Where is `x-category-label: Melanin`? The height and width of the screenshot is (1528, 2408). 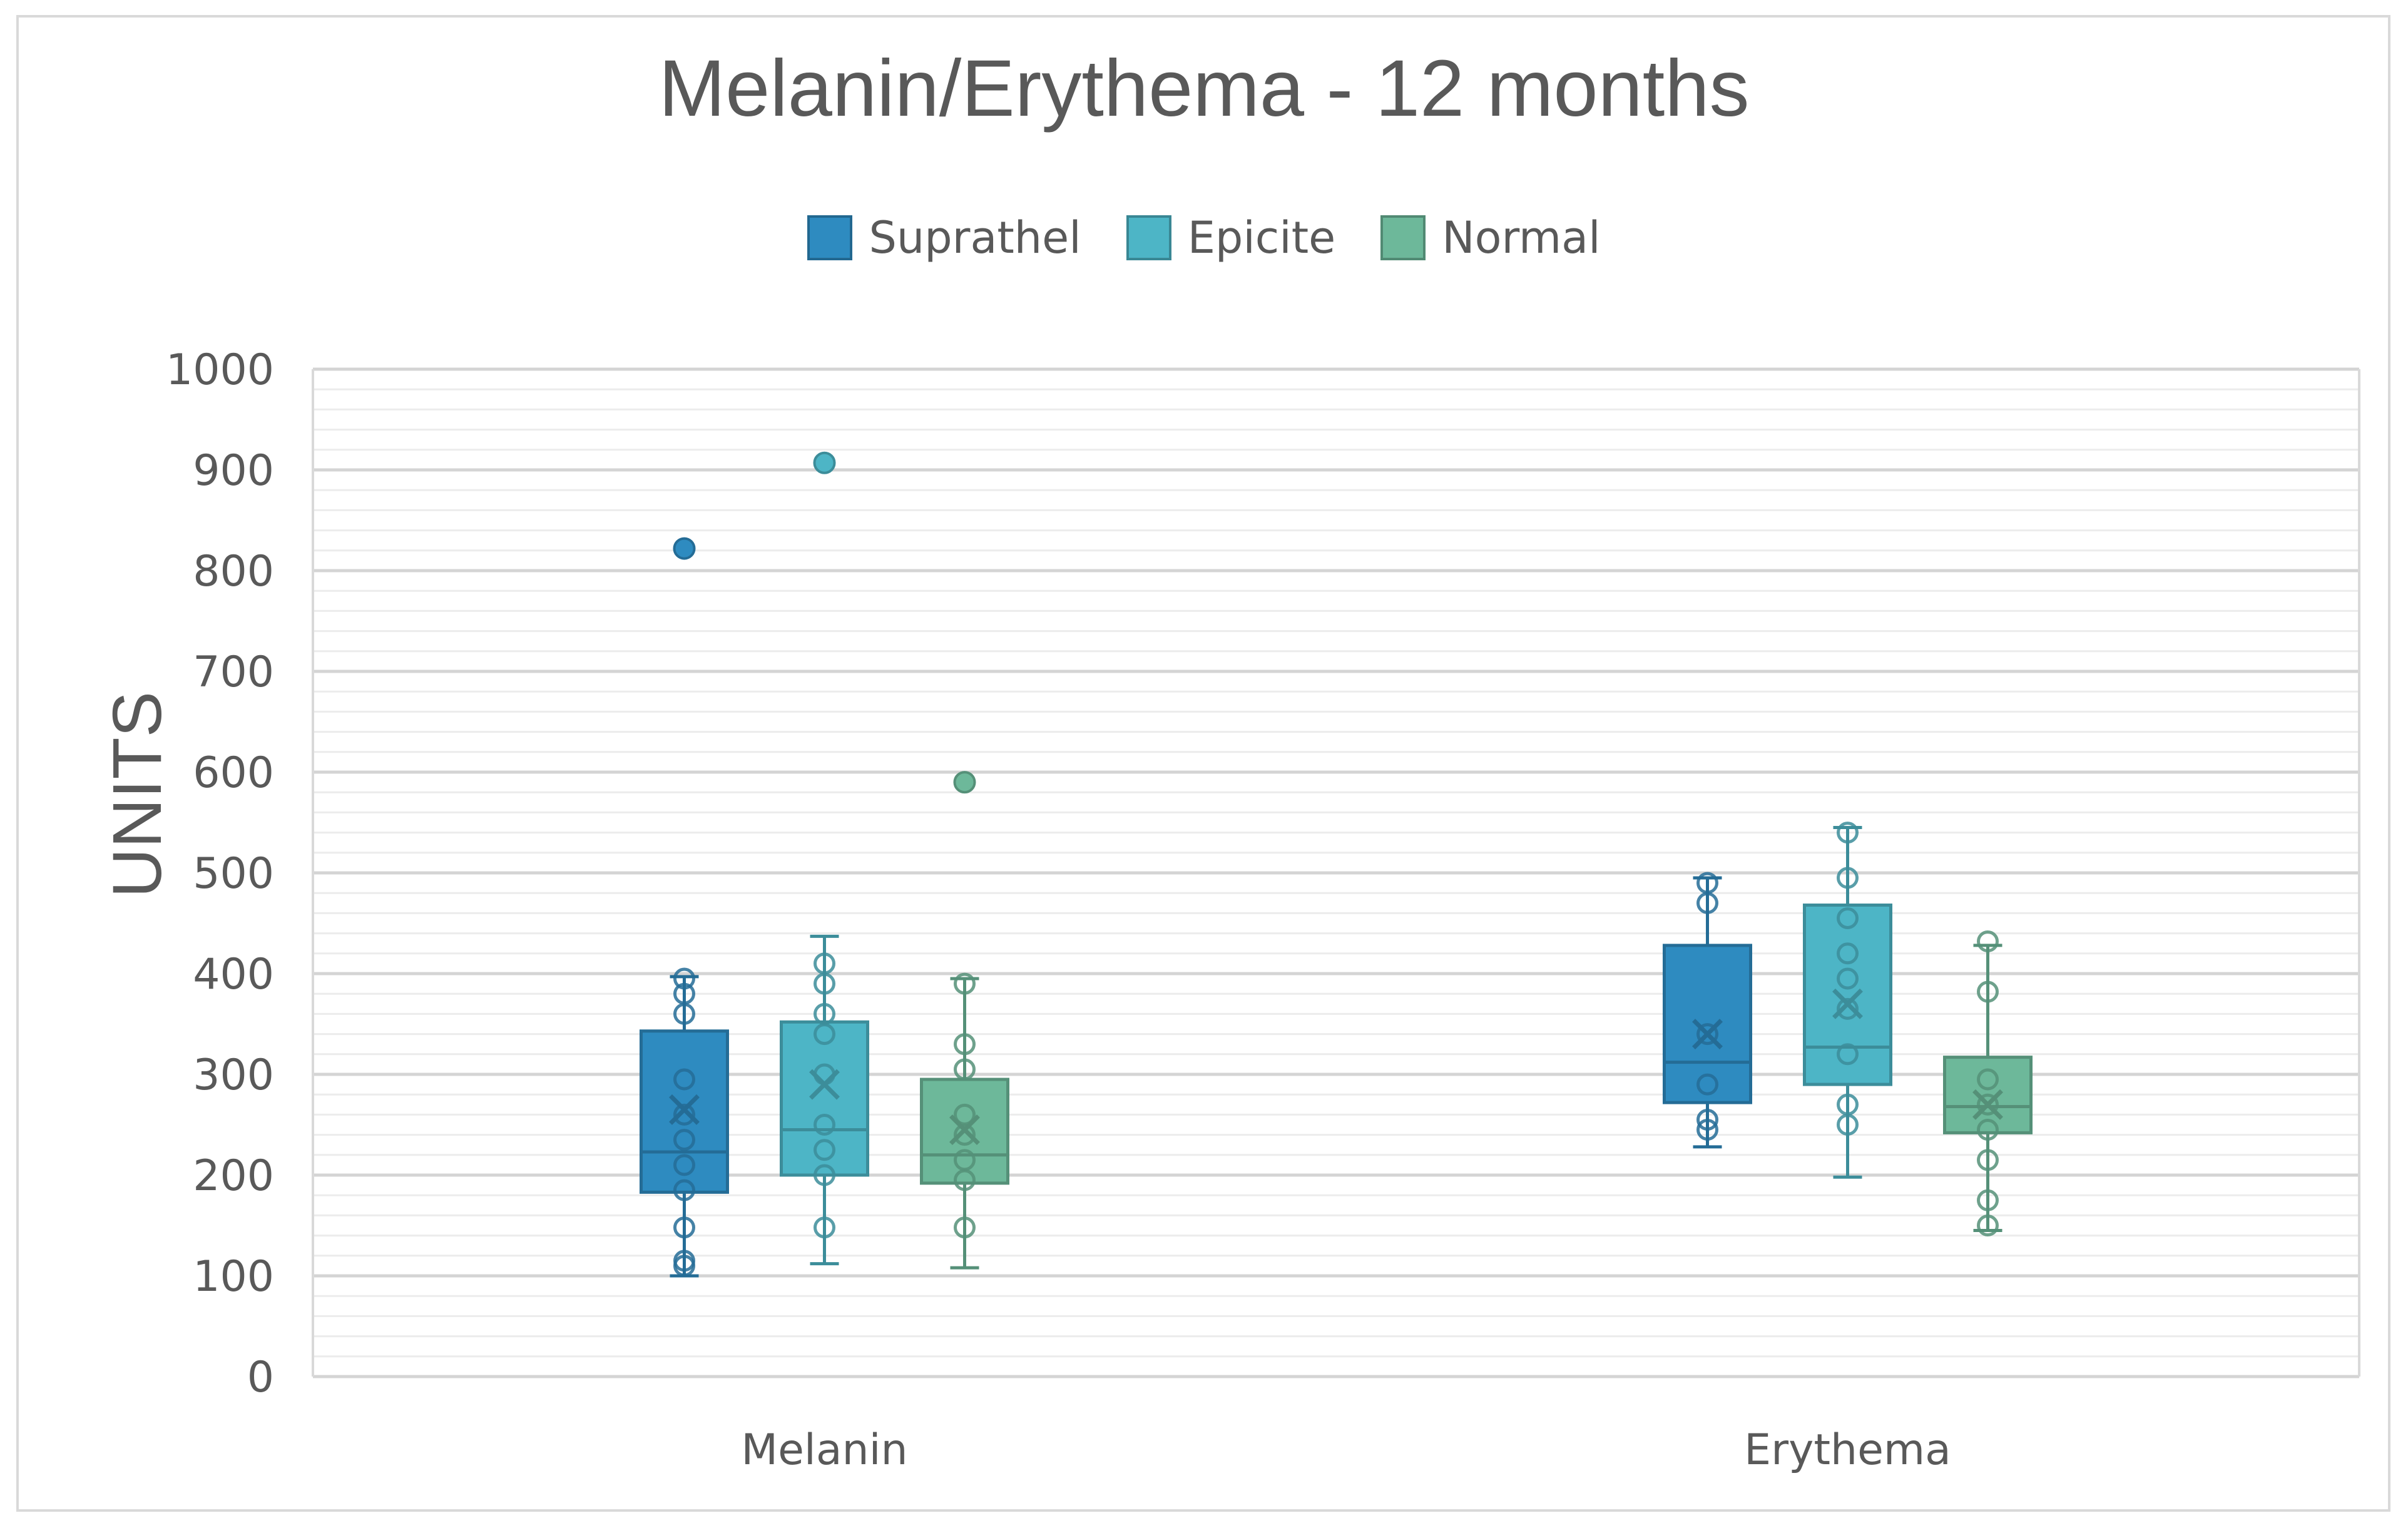 x-category-label: Melanin is located at coordinates (824, 1450).